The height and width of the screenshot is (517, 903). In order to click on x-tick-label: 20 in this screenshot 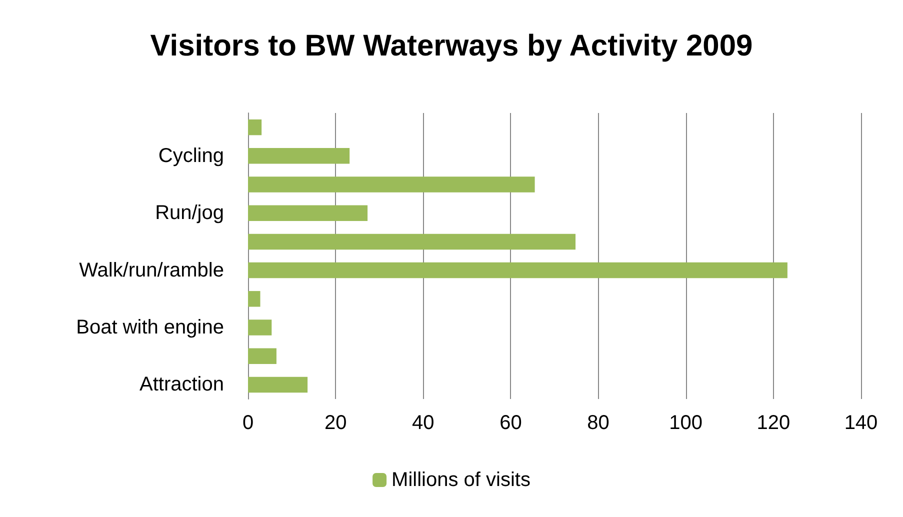, I will do `click(335, 423)`.